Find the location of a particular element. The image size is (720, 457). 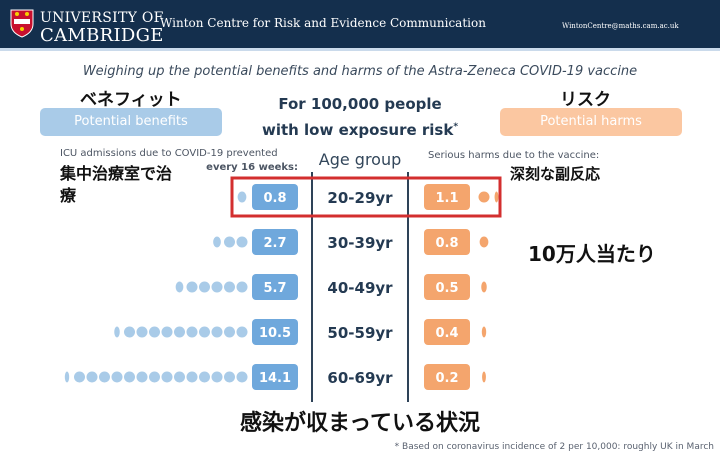

benefit-value-label: 0.8 is located at coordinates (274, 198).